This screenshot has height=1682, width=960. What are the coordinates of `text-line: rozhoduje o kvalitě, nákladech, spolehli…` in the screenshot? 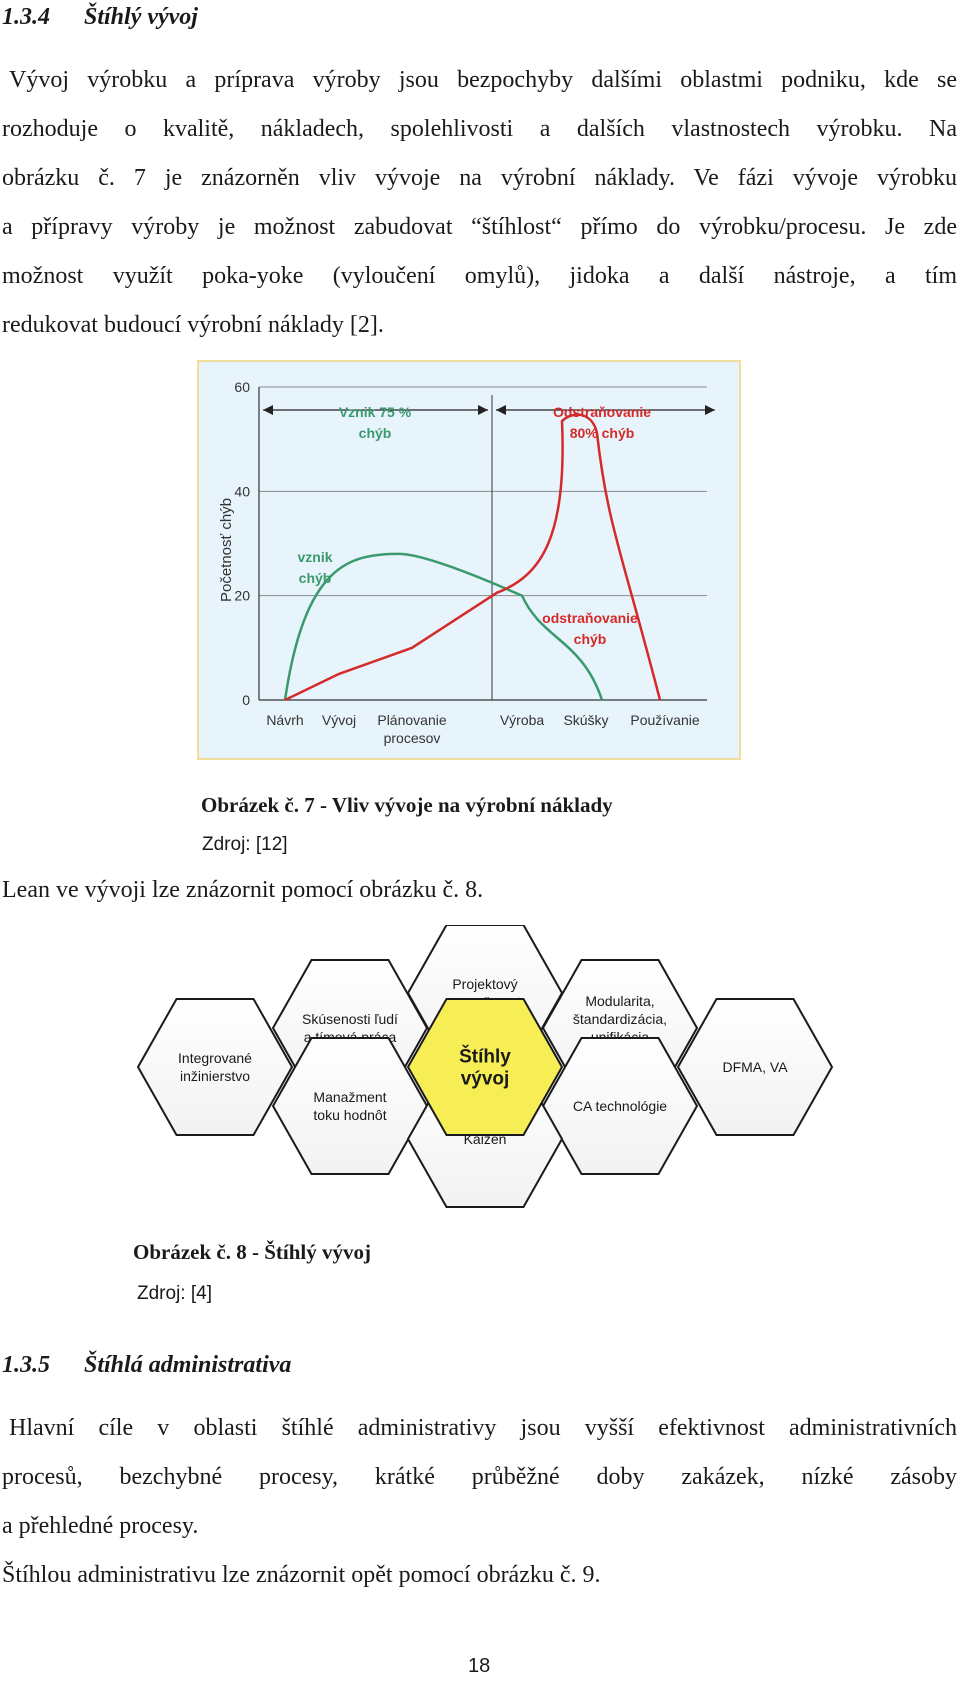 It's located at (479, 129).